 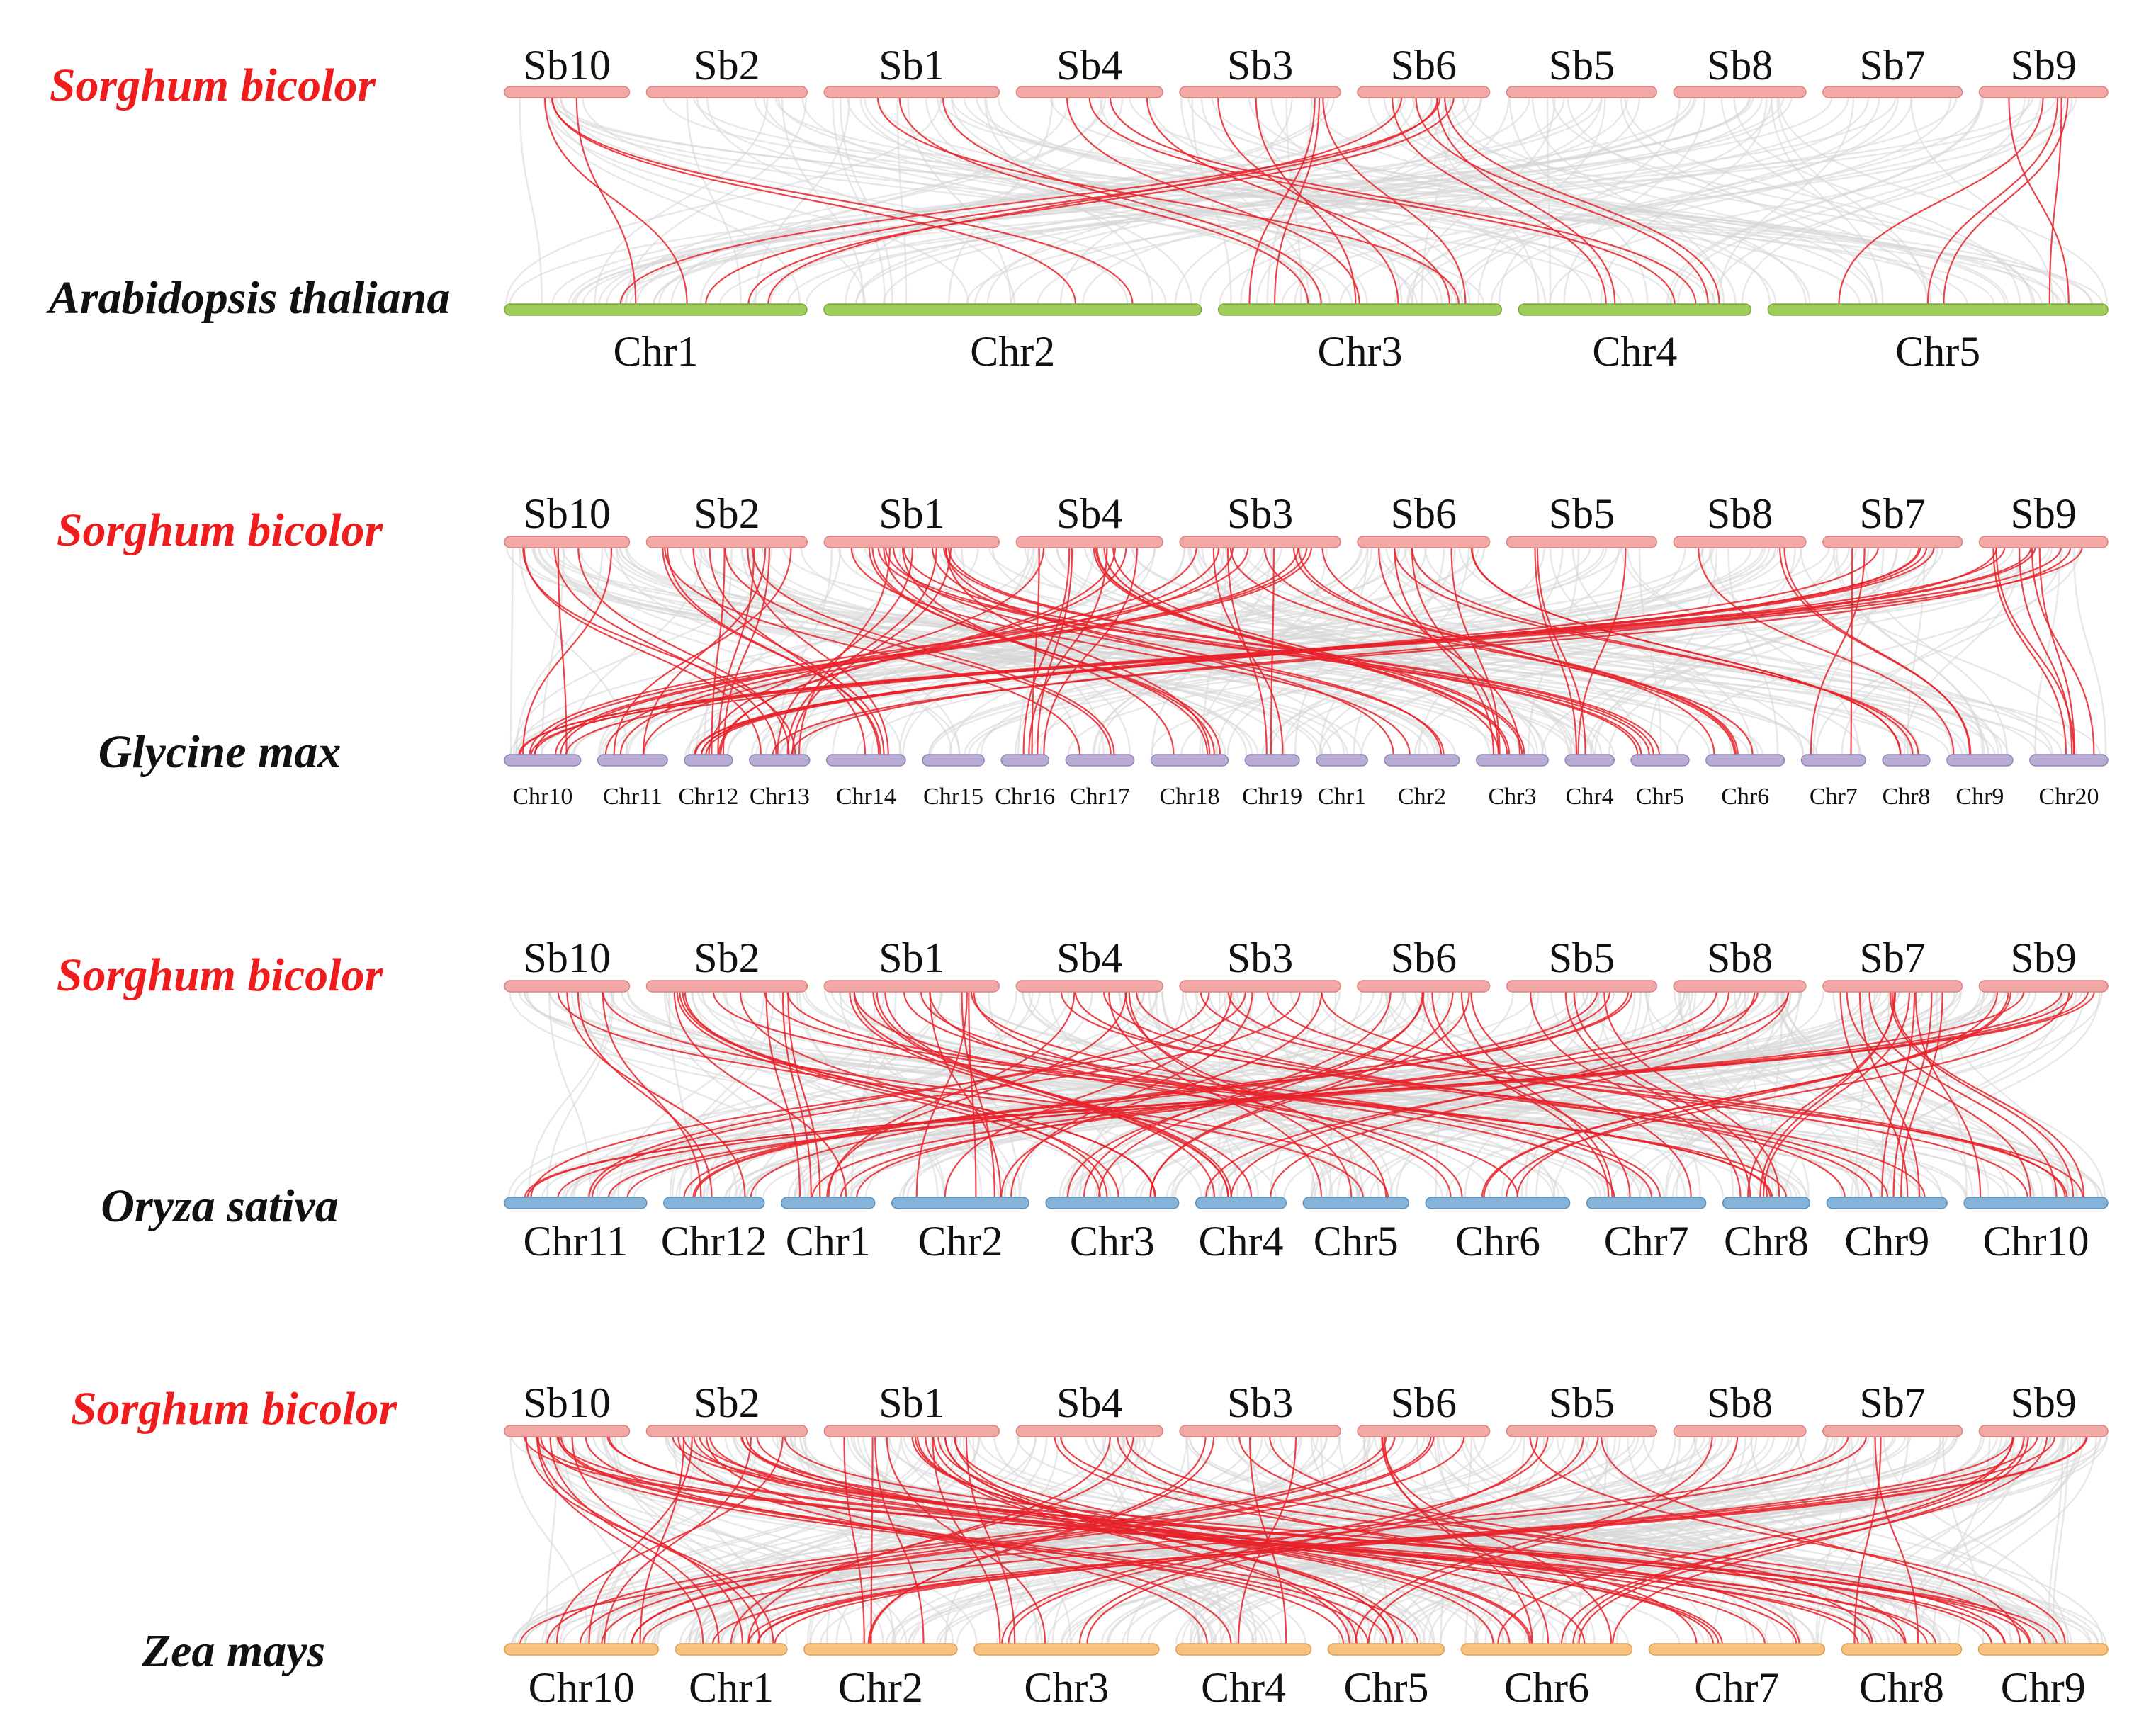 I want to click on chromosome-bar-chr20, so click(x=2069, y=760).